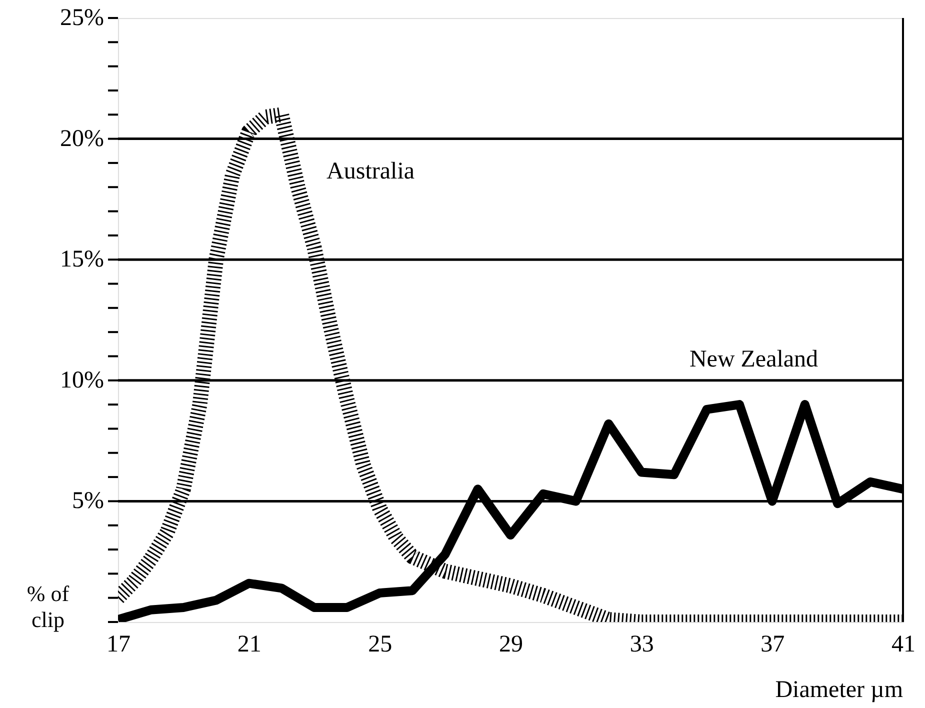 This screenshot has width=925, height=708. Describe the element at coordinates (370, 171) in the screenshot. I see `series-label: Australia` at that location.